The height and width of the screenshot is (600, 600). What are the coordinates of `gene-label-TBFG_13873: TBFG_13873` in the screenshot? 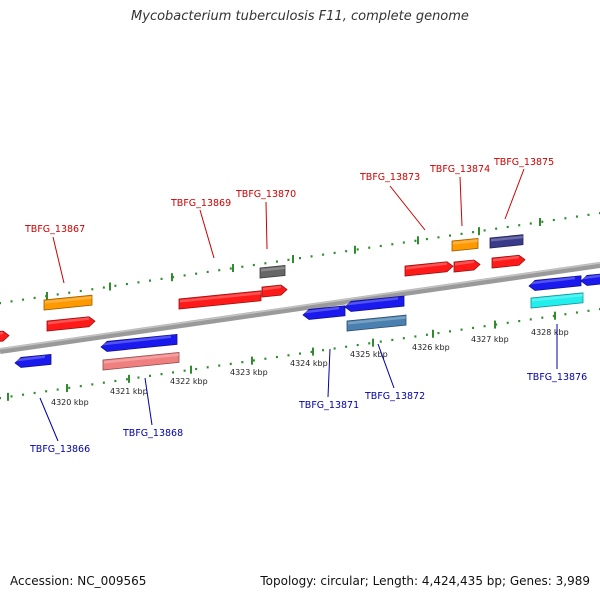 It's located at (389, 177).